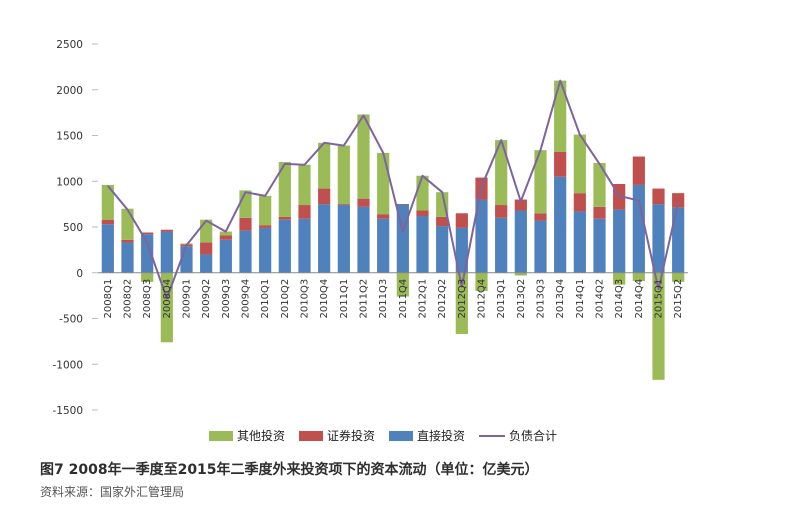 This screenshot has width=797, height=523. I want to click on x-category-label: 2013Q3, so click(541, 299).